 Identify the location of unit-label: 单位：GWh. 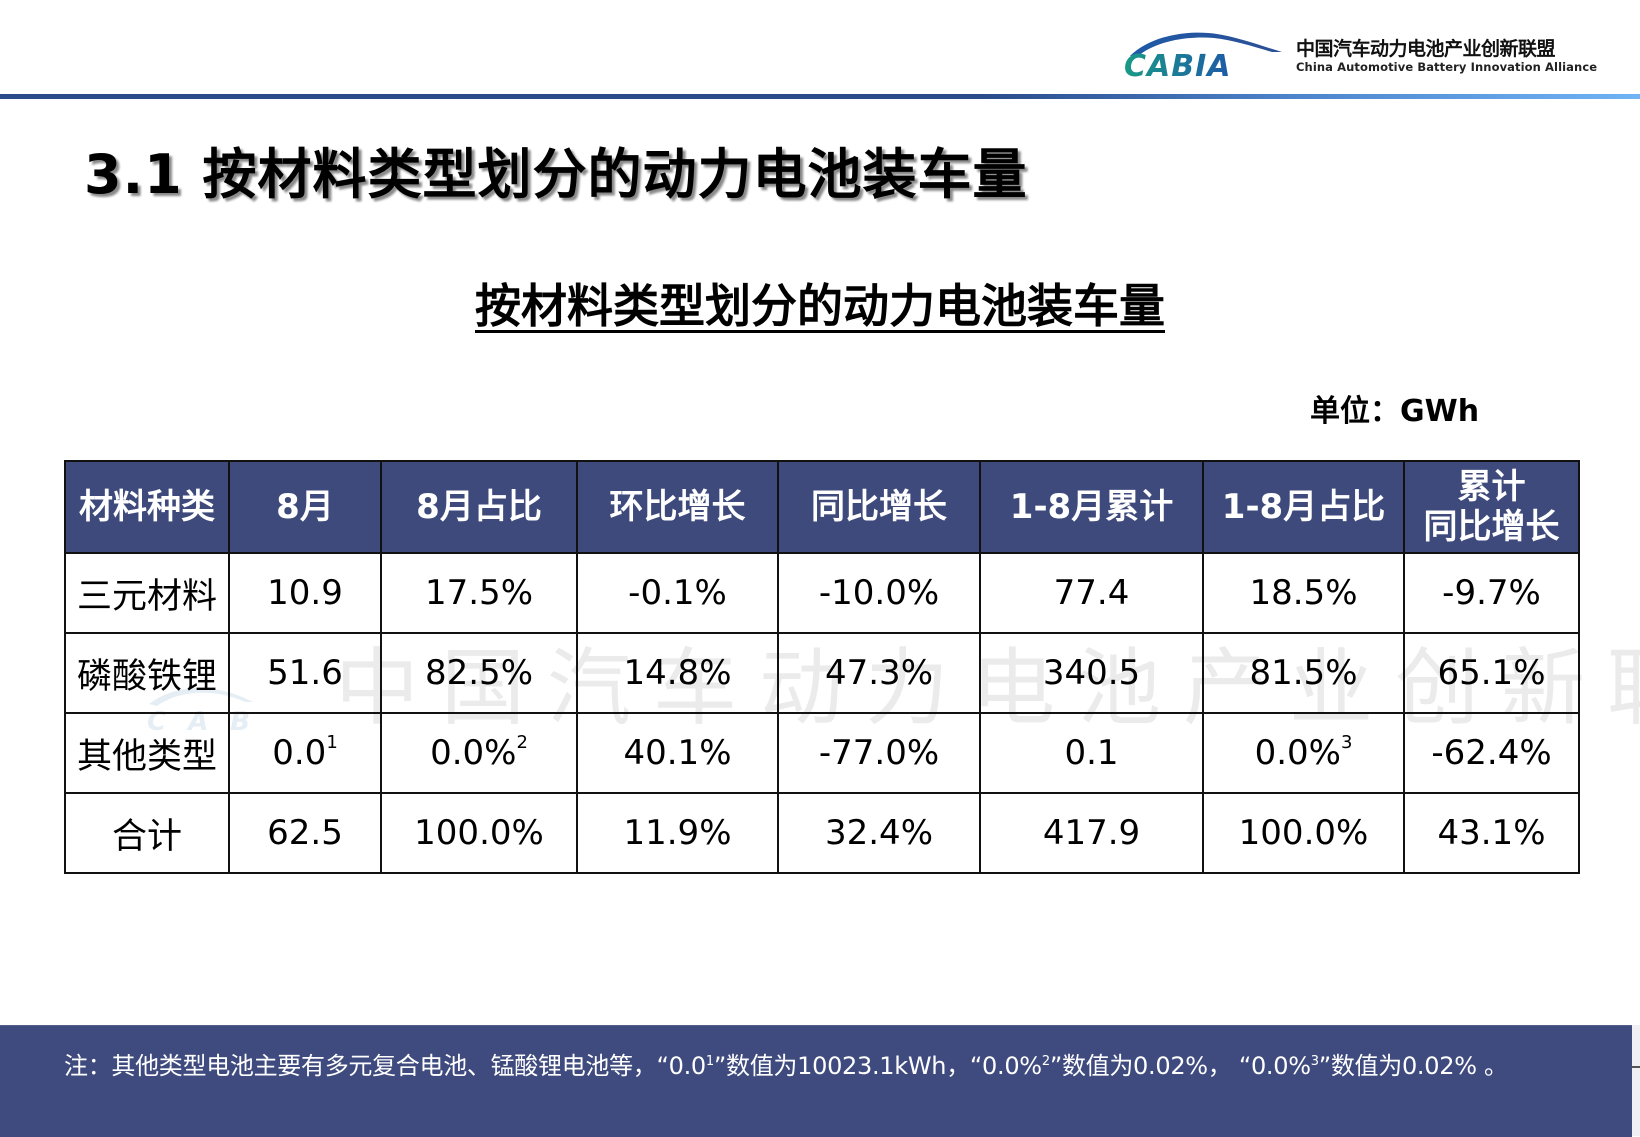
(1395, 411).